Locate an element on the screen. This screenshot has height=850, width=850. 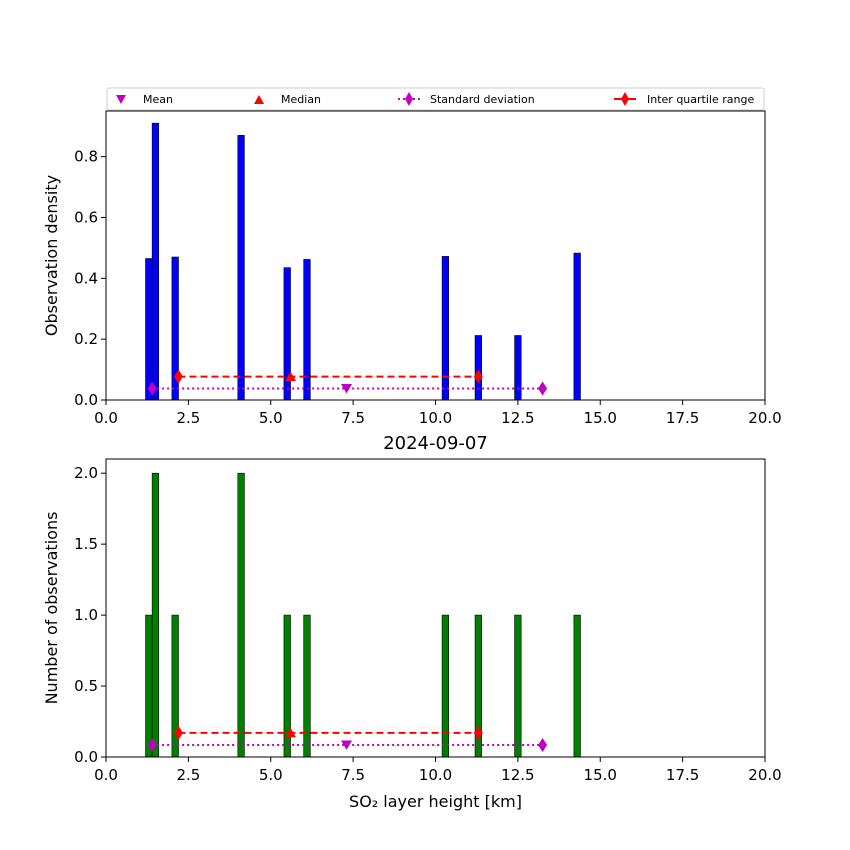
y-tick-label: 0.6 is located at coordinates (86, 217).